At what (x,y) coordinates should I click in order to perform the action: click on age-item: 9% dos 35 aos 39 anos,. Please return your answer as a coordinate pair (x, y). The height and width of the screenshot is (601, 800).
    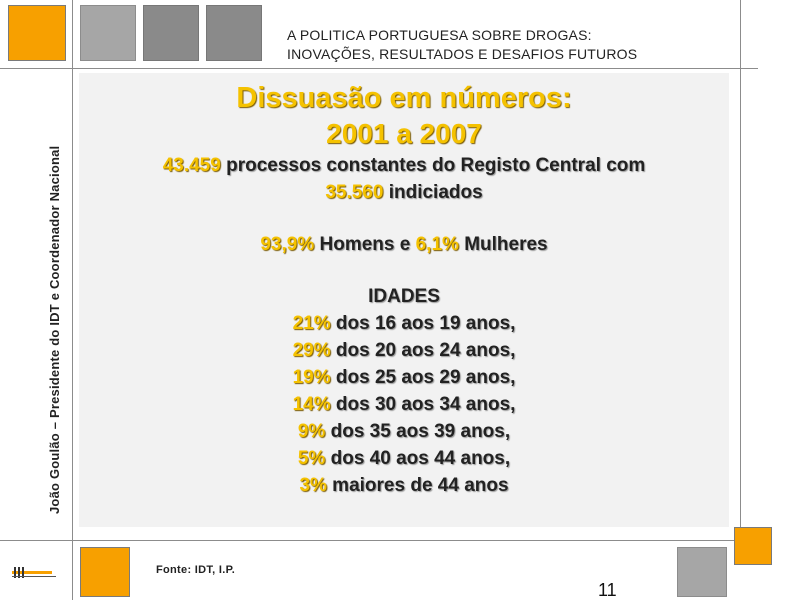
    Looking at the image, I should click on (404, 431).